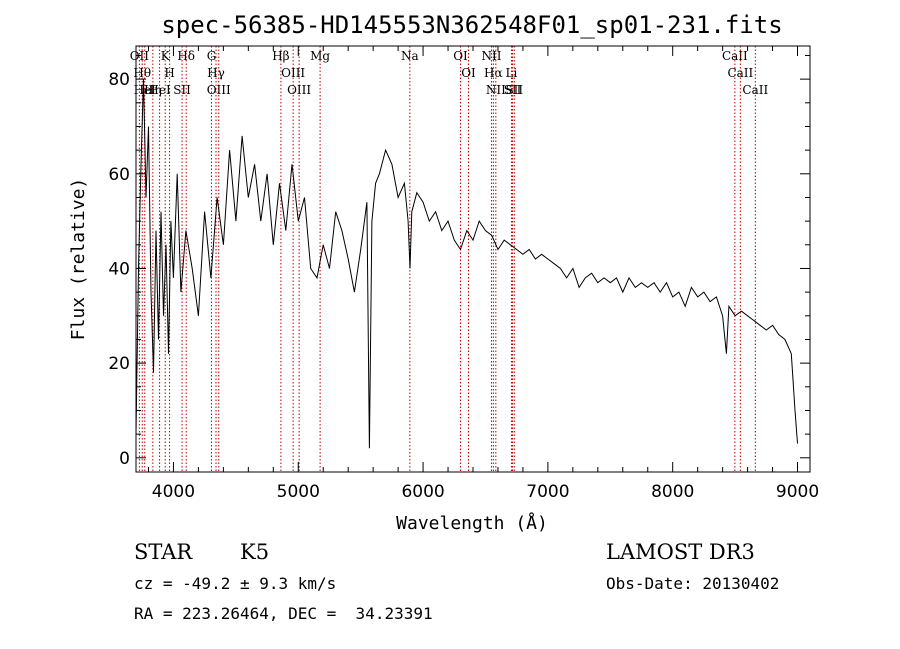 This screenshot has height=649, width=900. Describe the element at coordinates (140, 56) in the screenshot. I see `line-label-0: OII` at that location.